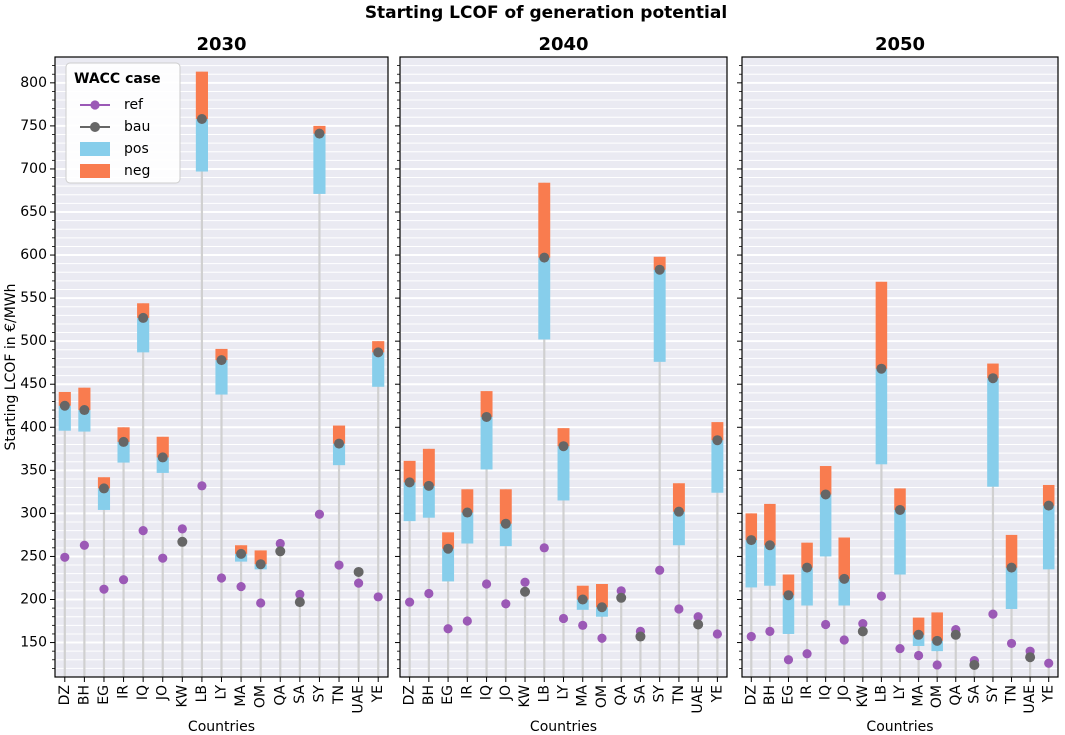 The width and height of the screenshot is (1065, 735). What do you see at coordinates (621, 597) in the screenshot?
I see `bau-point-QA` at bounding box center [621, 597].